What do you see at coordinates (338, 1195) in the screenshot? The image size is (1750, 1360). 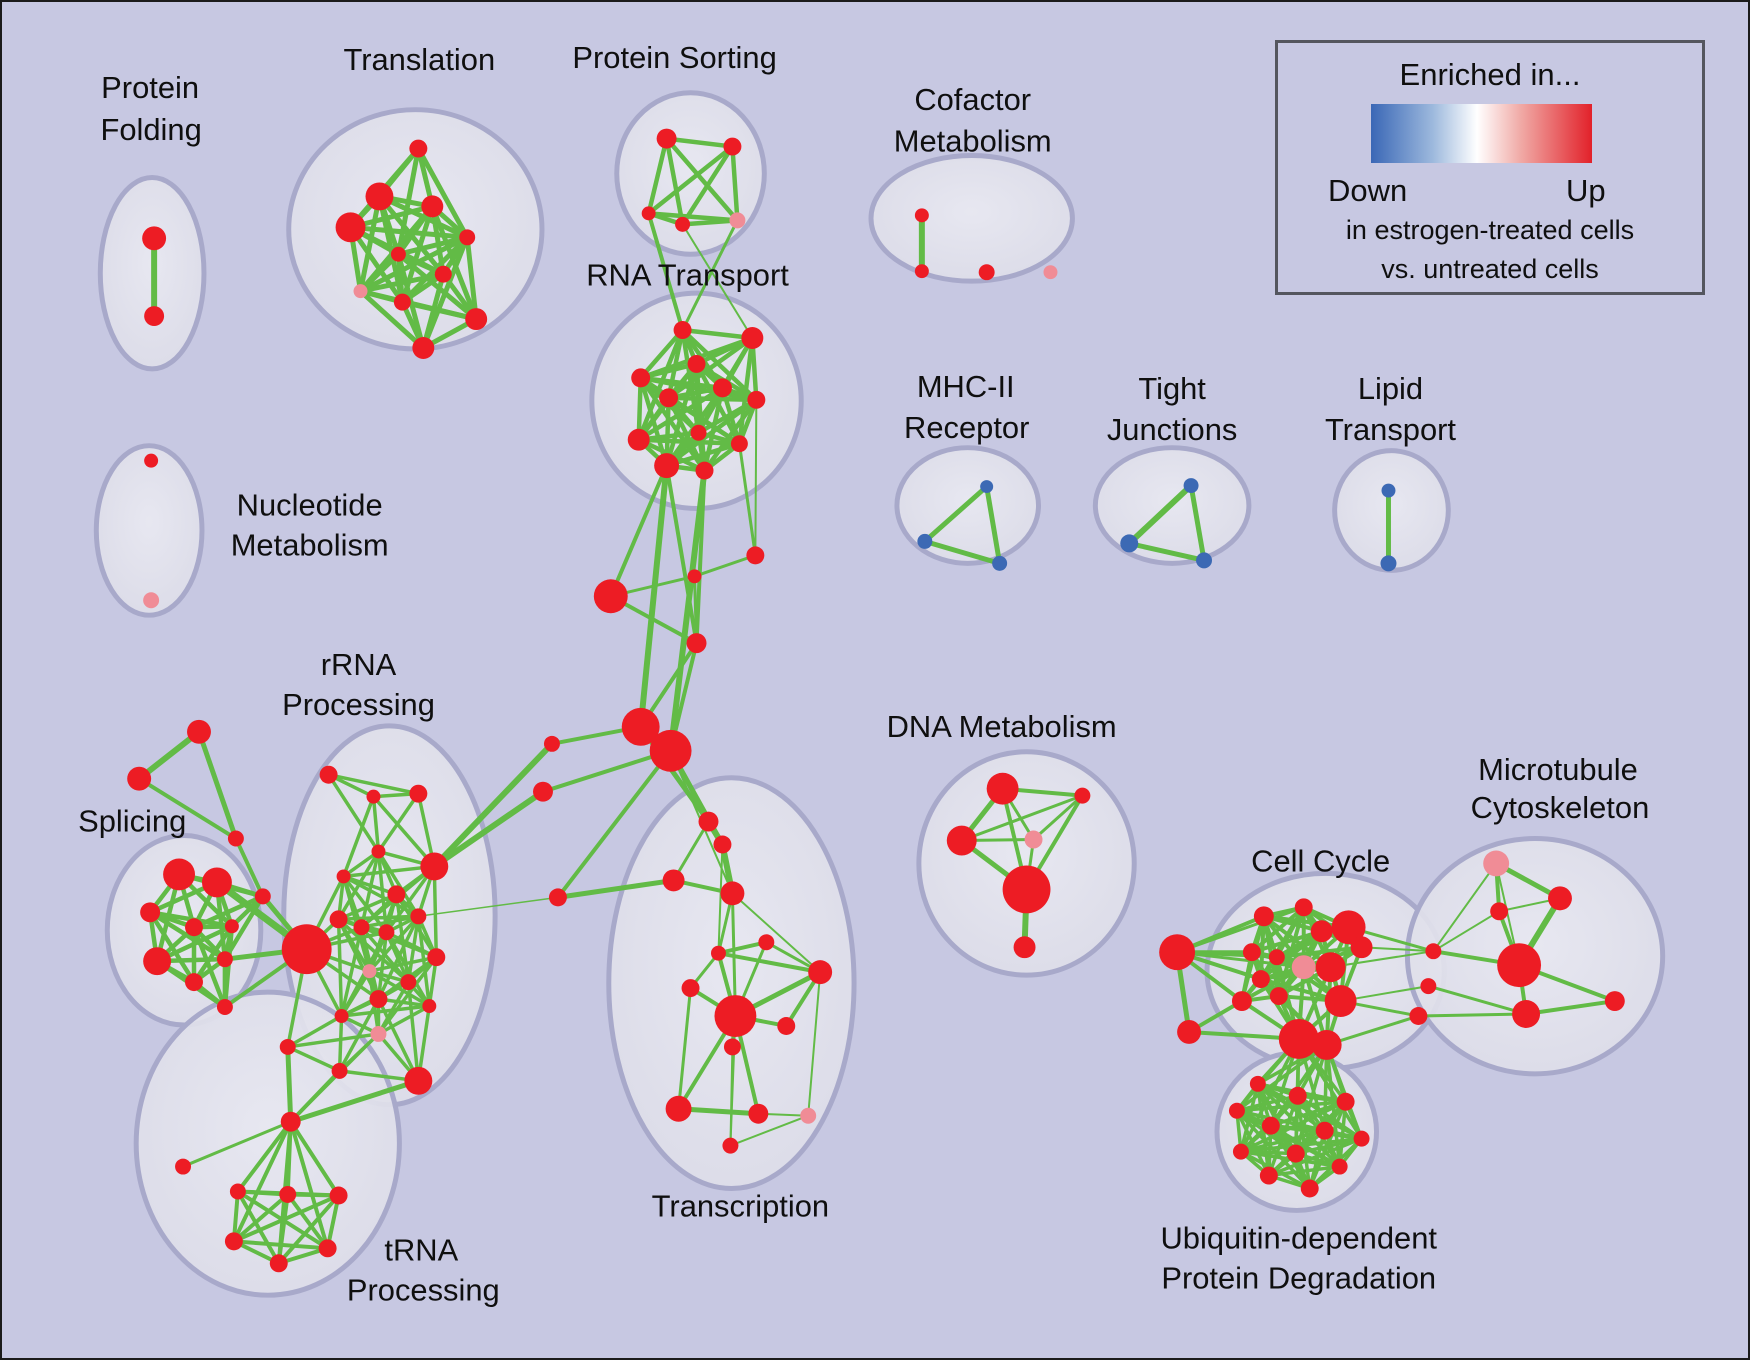 I see `node-tn3` at bounding box center [338, 1195].